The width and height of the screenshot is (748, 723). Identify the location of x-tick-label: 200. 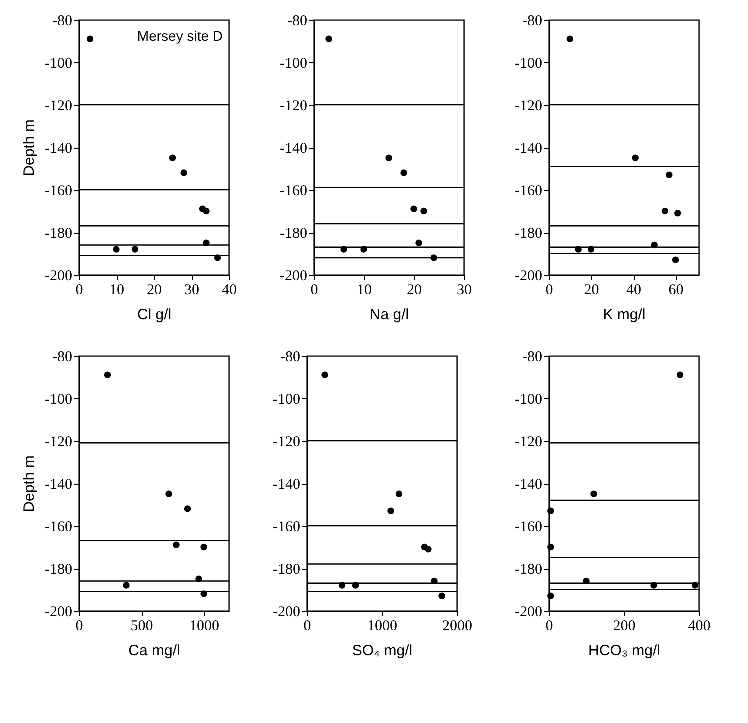
(624, 626).